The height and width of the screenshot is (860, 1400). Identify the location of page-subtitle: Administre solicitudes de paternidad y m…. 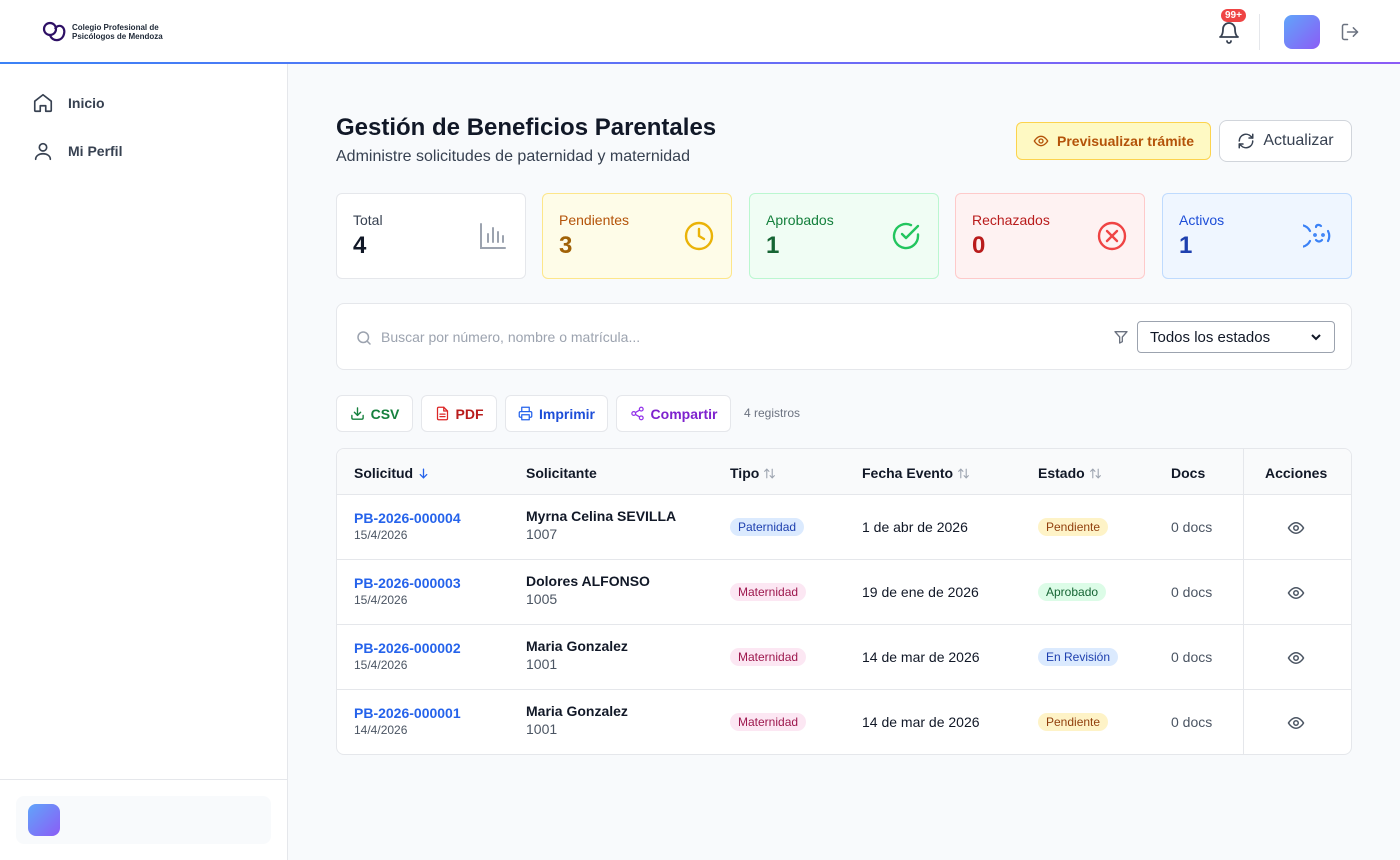
(513, 156).